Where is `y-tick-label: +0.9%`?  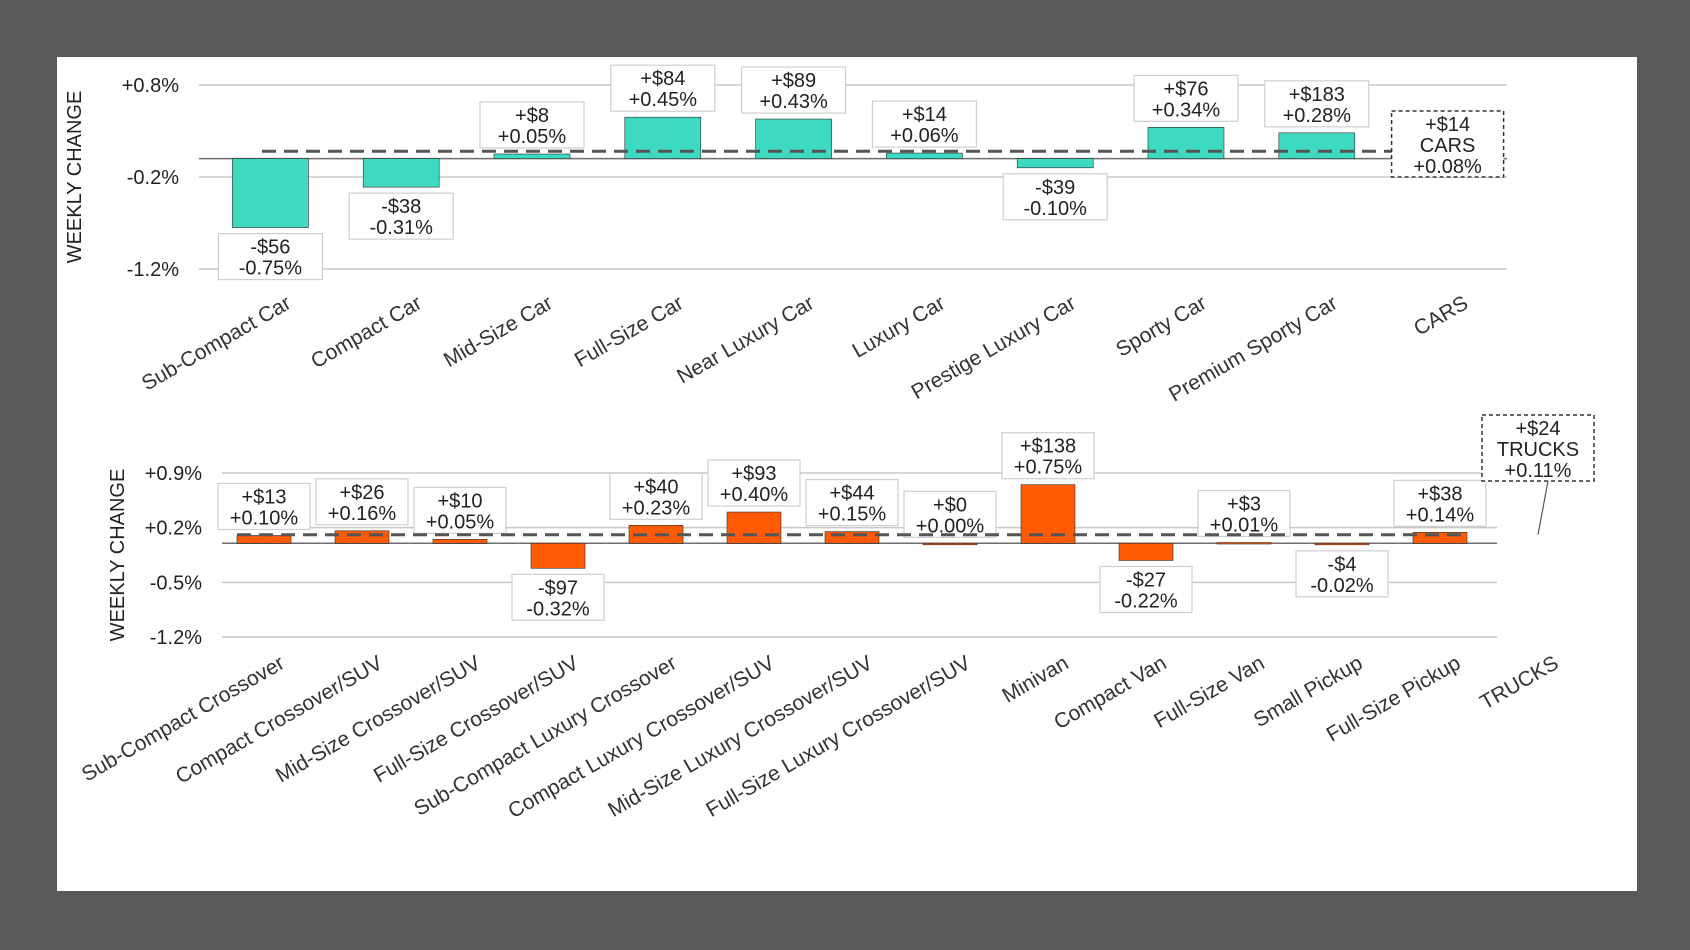 y-tick-label: +0.9% is located at coordinates (173, 474).